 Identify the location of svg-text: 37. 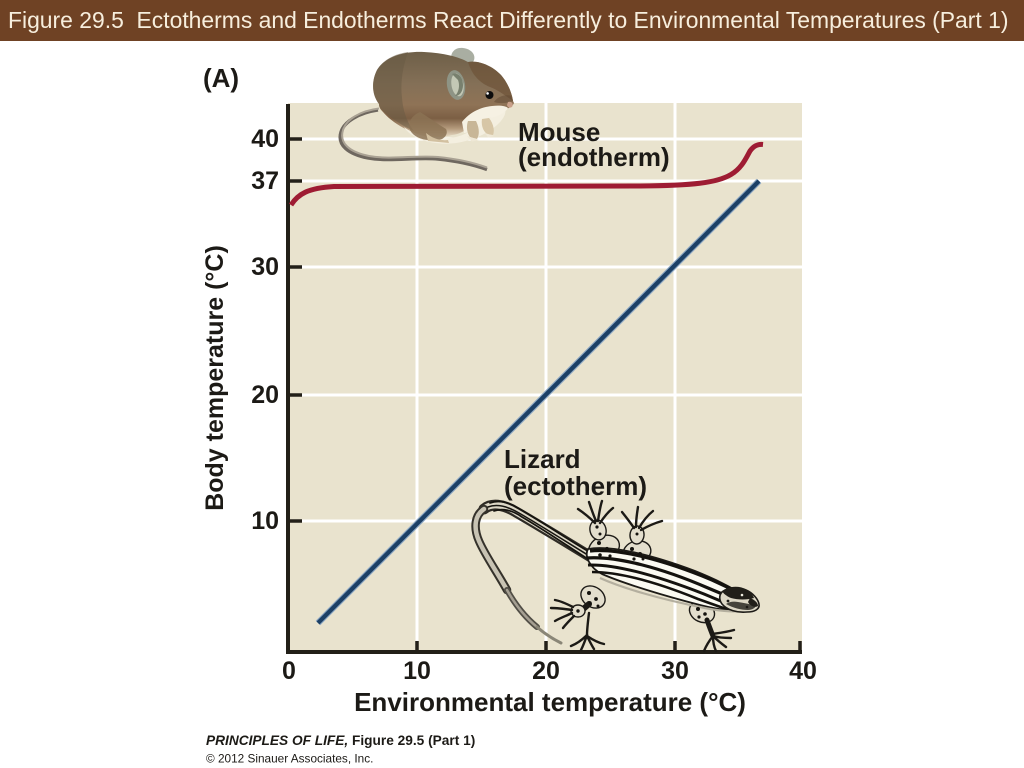
(265, 181).